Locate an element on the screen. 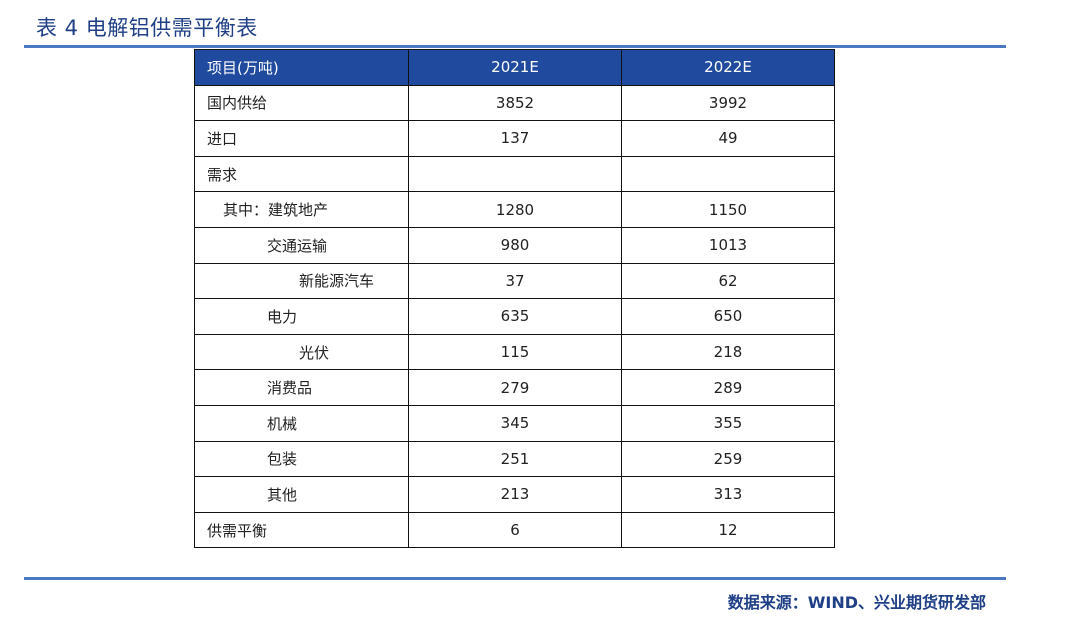 The image size is (1080, 642). cell-2022e: 62 is located at coordinates (728, 281).